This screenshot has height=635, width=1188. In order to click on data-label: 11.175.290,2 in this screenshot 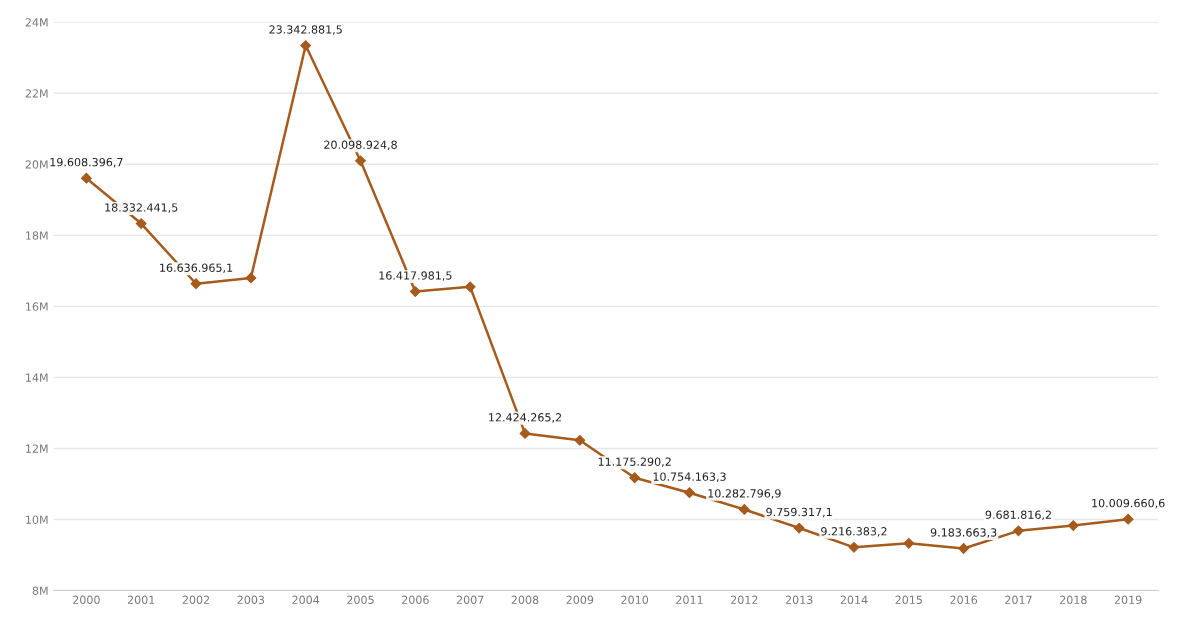, I will do `click(634, 462)`.